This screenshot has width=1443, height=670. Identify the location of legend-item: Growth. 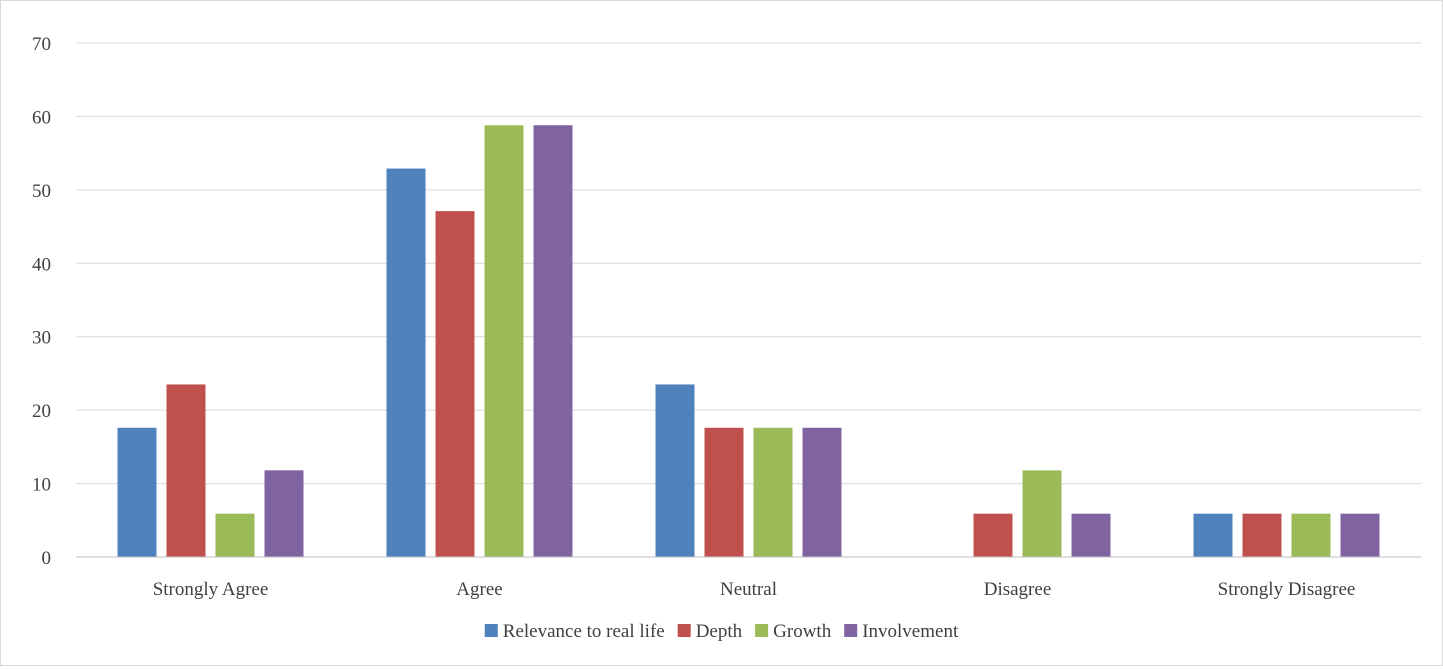
(793, 631).